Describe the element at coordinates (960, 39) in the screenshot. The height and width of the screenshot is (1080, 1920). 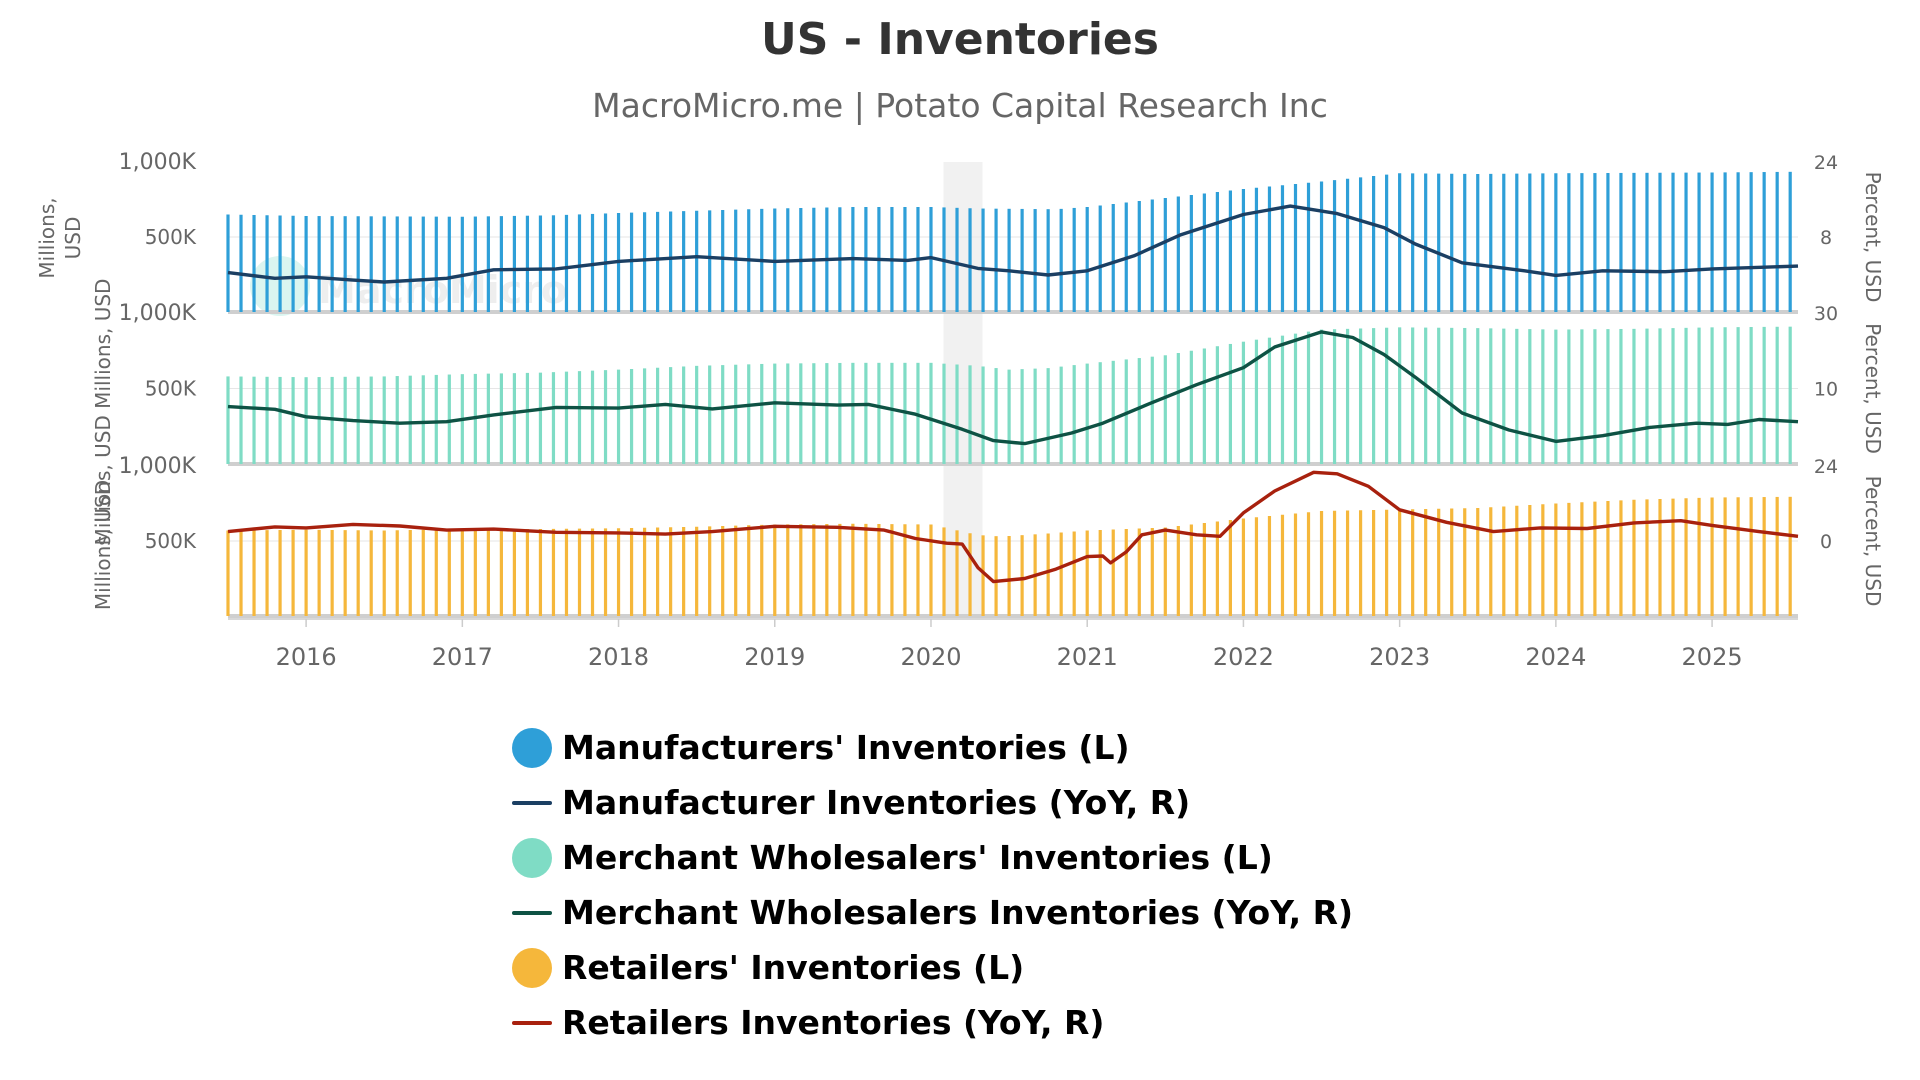
I see `chart-title: US - Inventories` at that location.